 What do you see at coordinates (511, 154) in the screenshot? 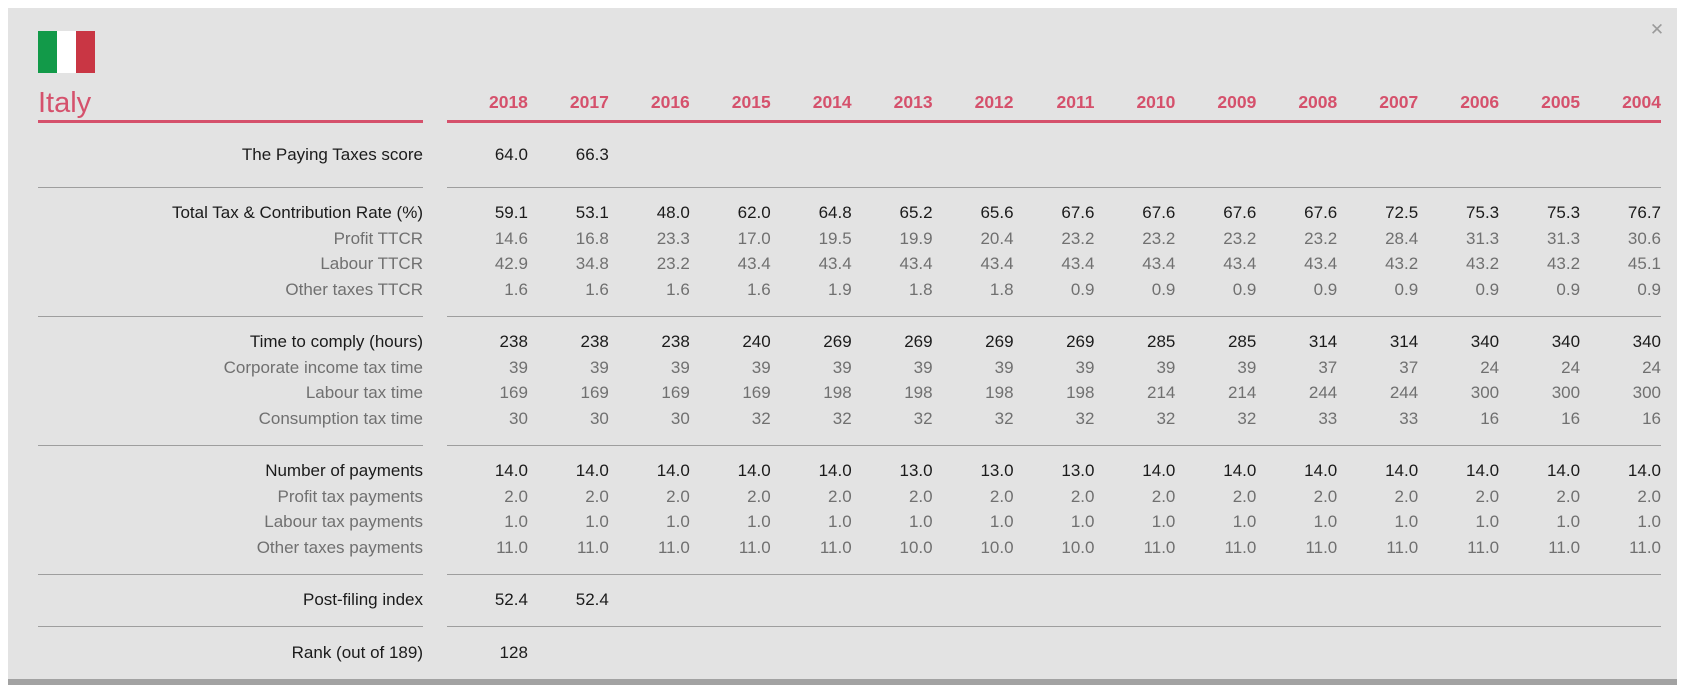
I see `value-cell: 64.0` at bounding box center [511, 154].